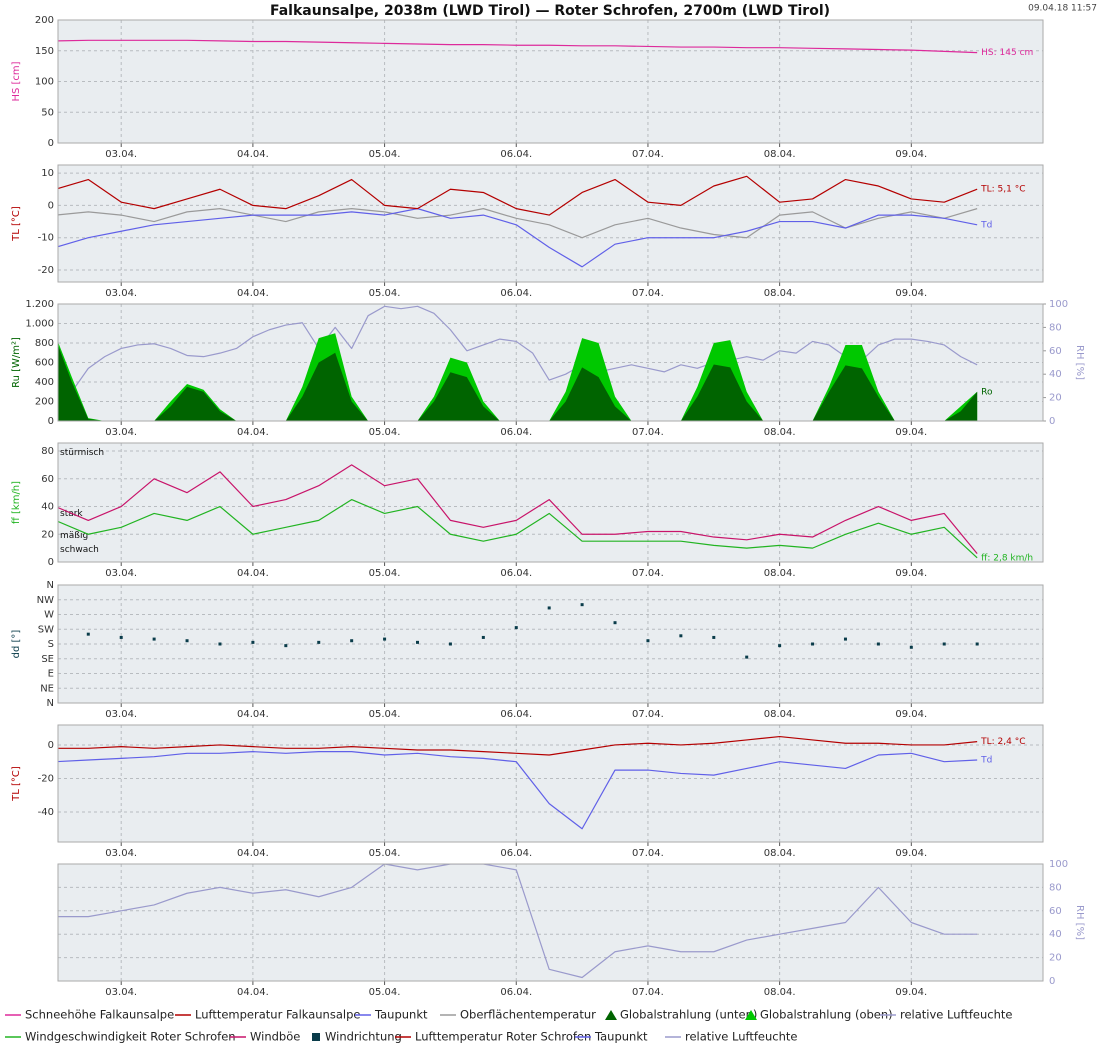 The width and height of the screenshot is (1100, 1050). Describe the element at coordinates (47, 688) in the screenshot. I see `y-tick-label: NE` at that location.